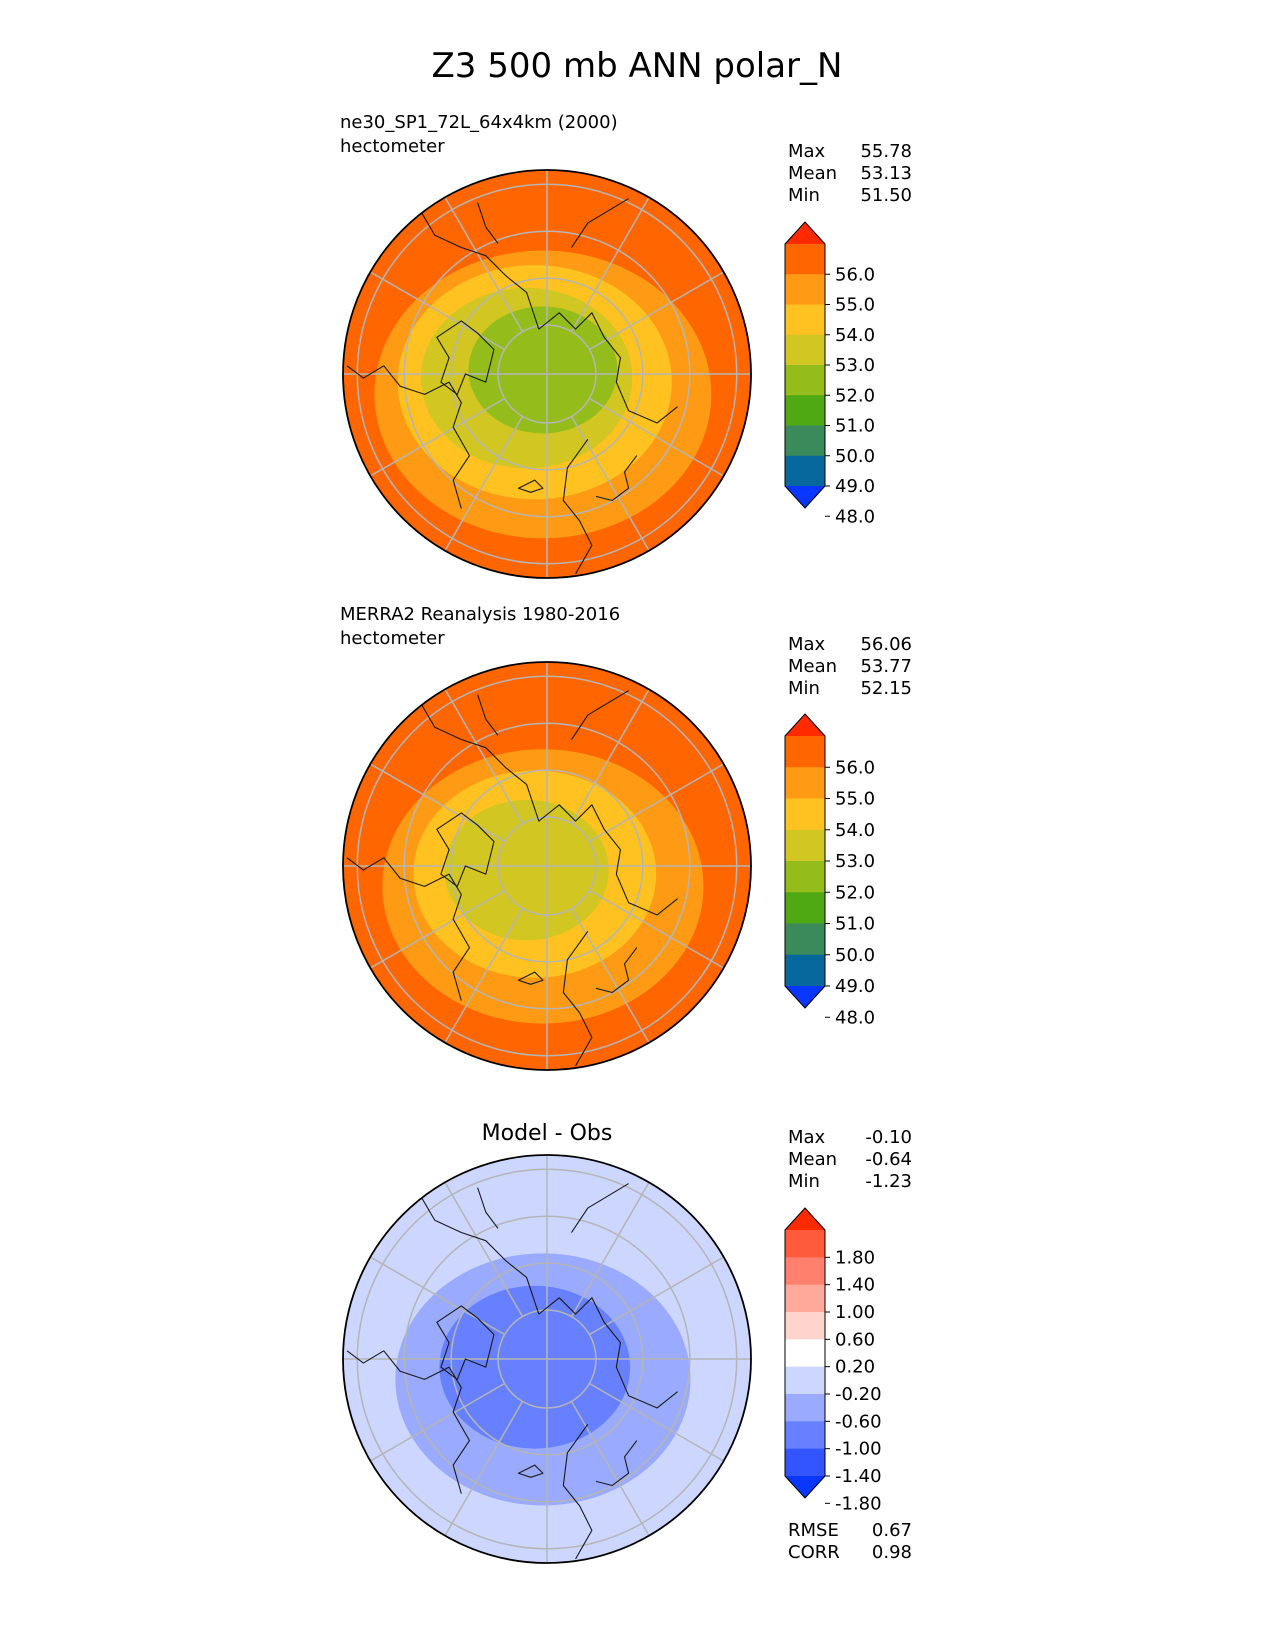  What do you see at coordinates (392, 638) in the screenshot?
I see `panel-units: hectometer` at bounding box center [392, 638].